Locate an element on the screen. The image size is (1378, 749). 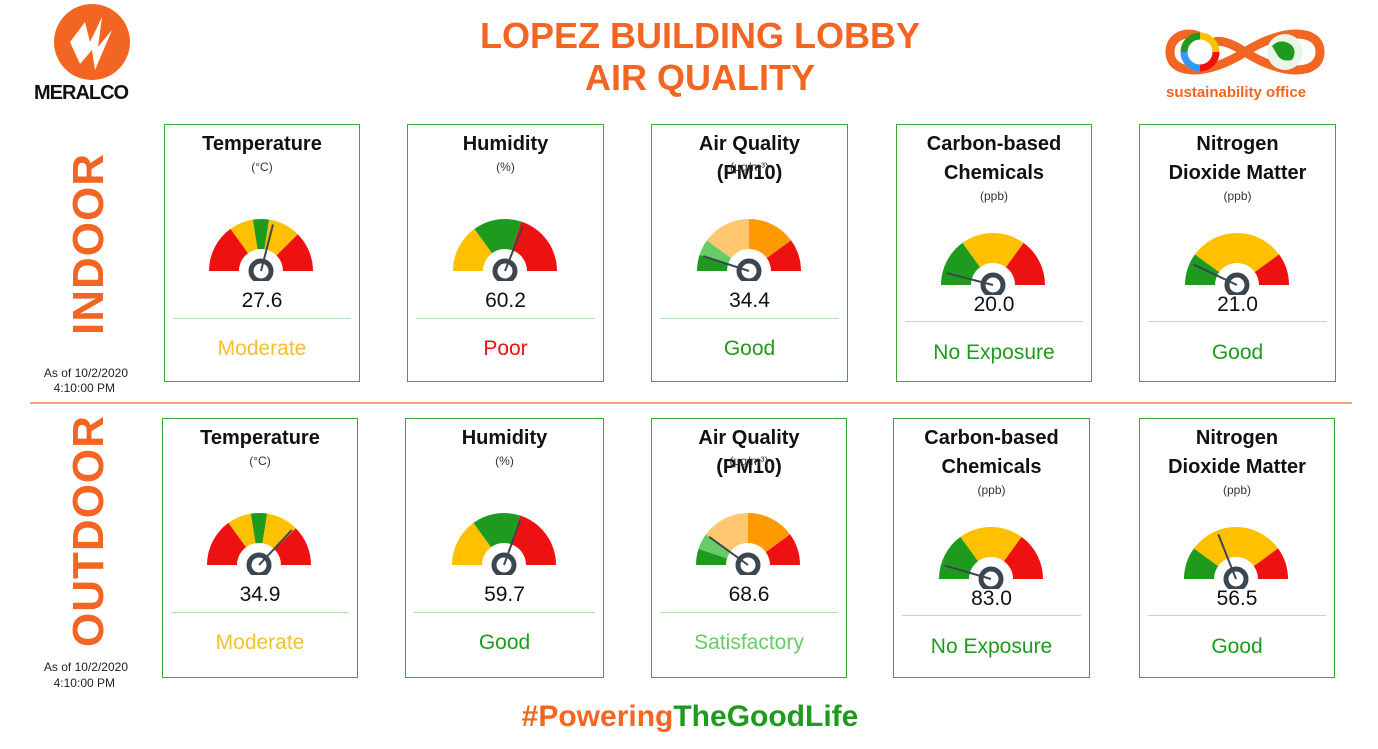
card-unit: (°C) is located at coordinates (260, 461).